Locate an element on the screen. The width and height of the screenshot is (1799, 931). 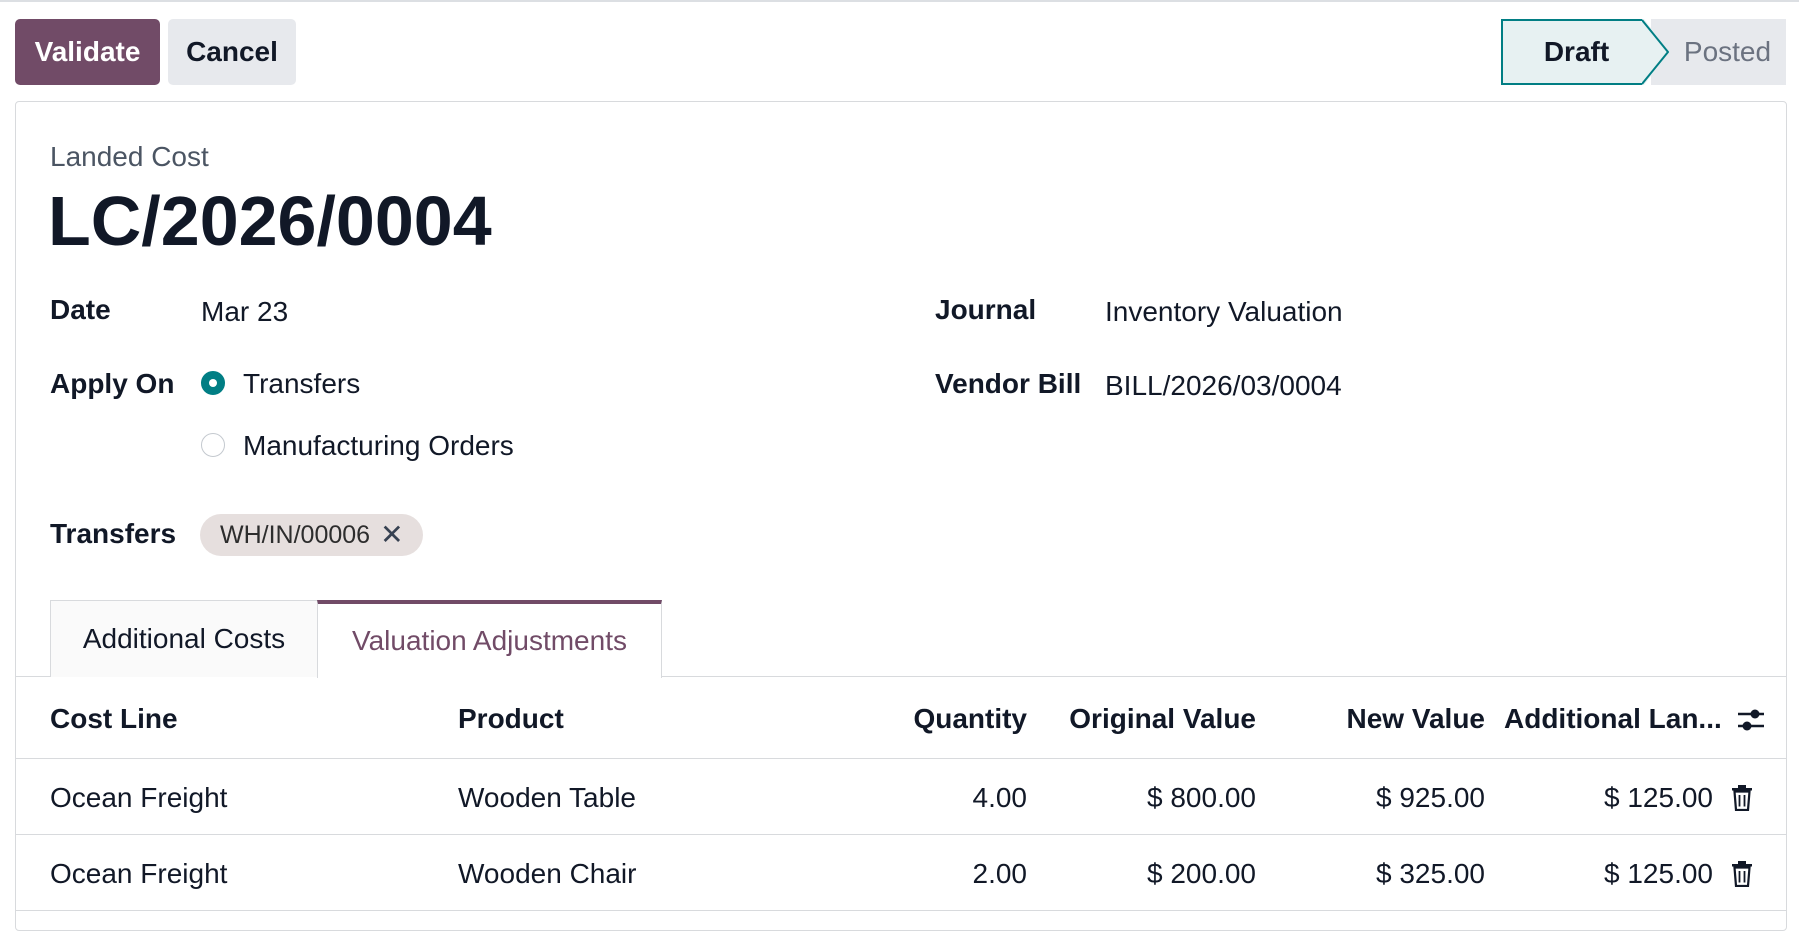
date-label: Date is located at coordinates (80, 309).